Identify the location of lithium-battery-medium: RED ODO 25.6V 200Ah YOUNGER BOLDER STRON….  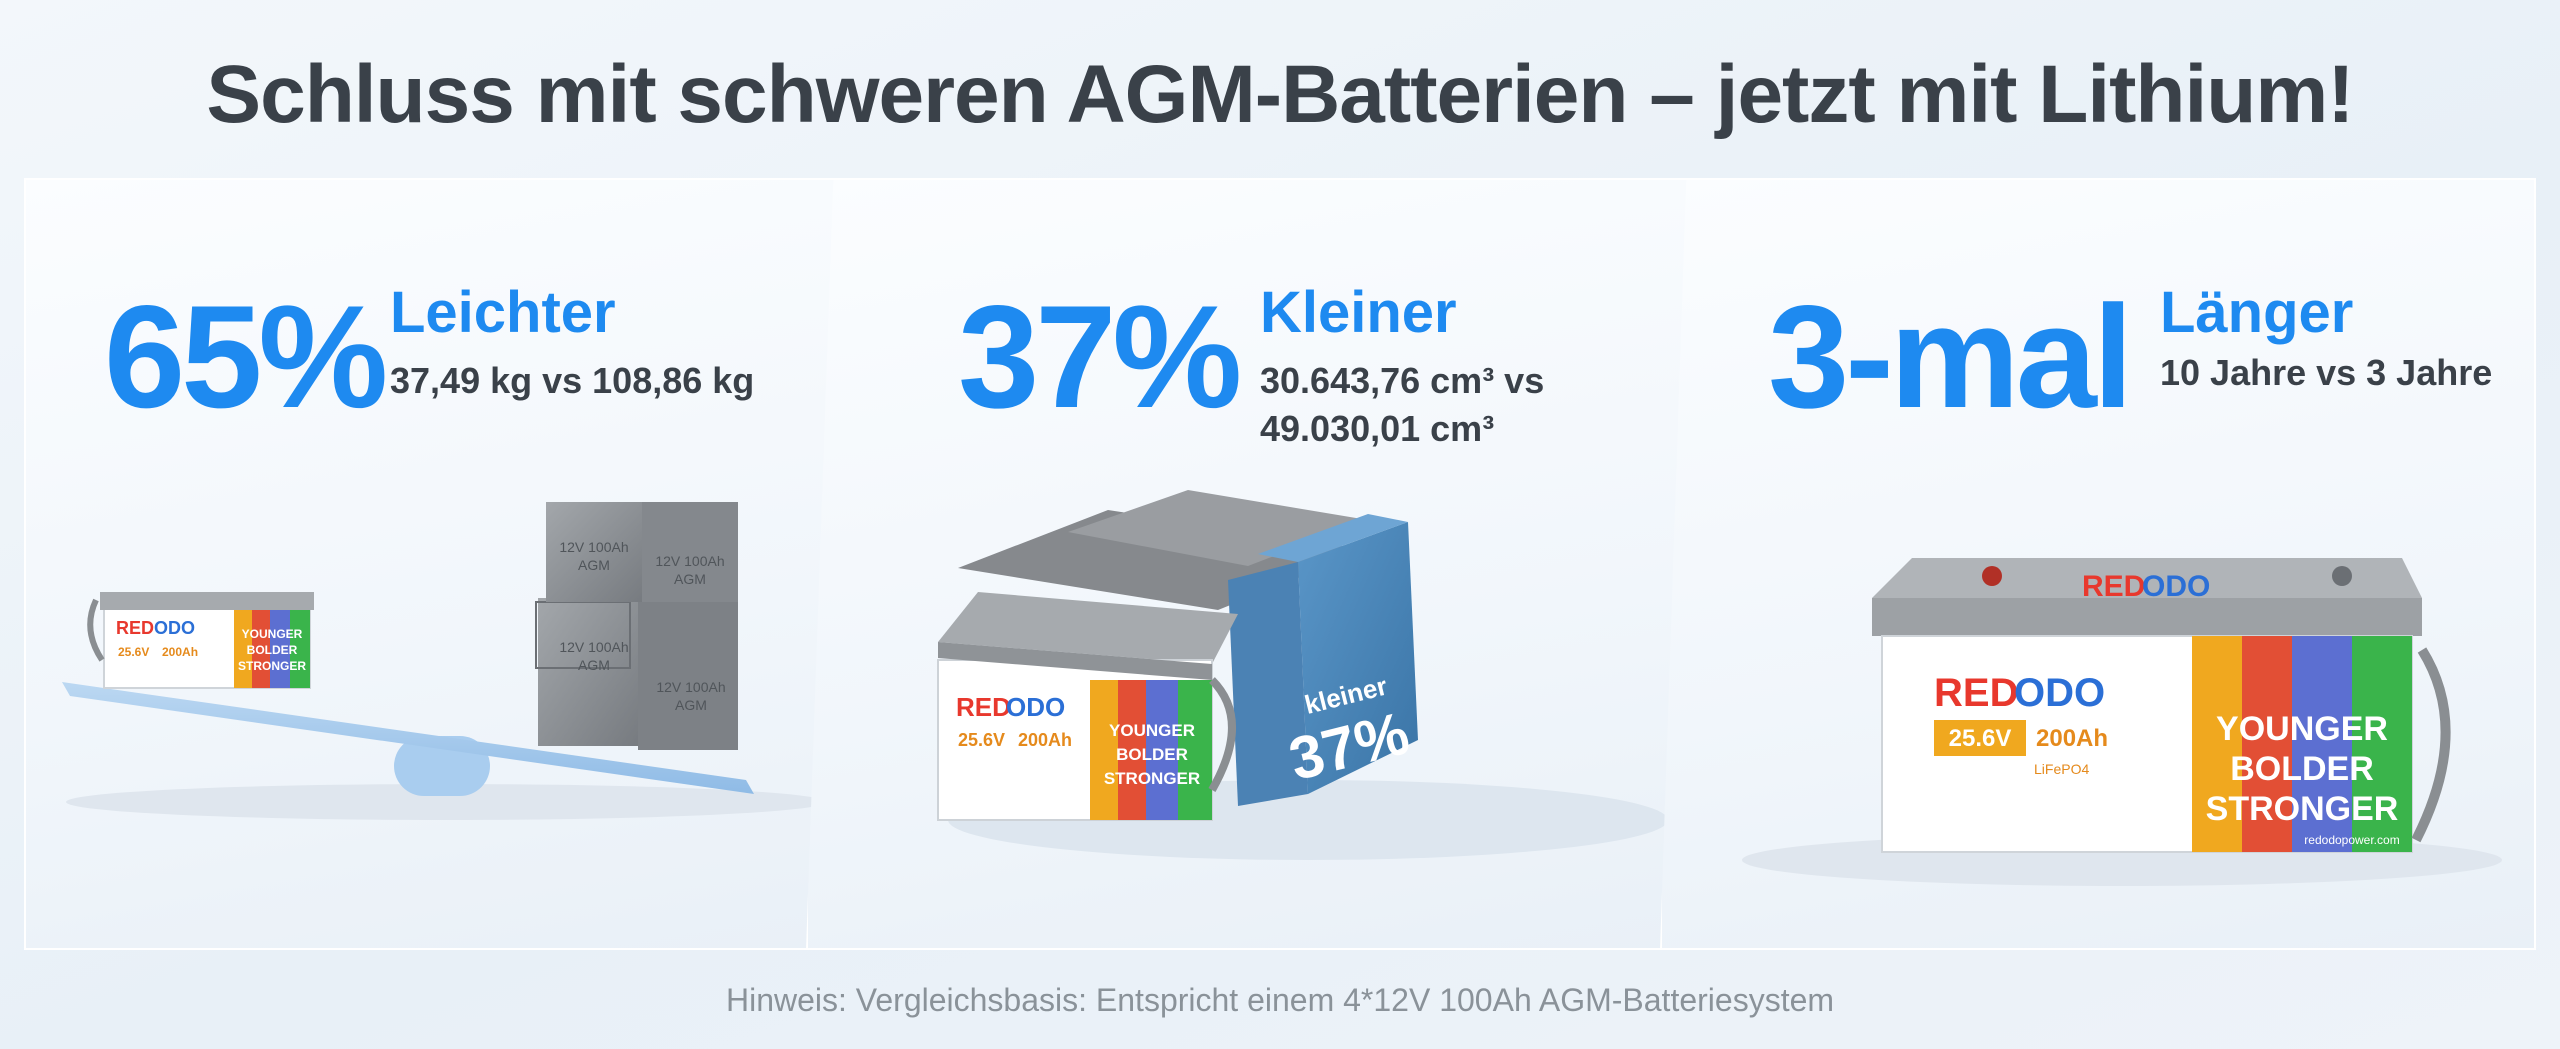
(1087, 706).